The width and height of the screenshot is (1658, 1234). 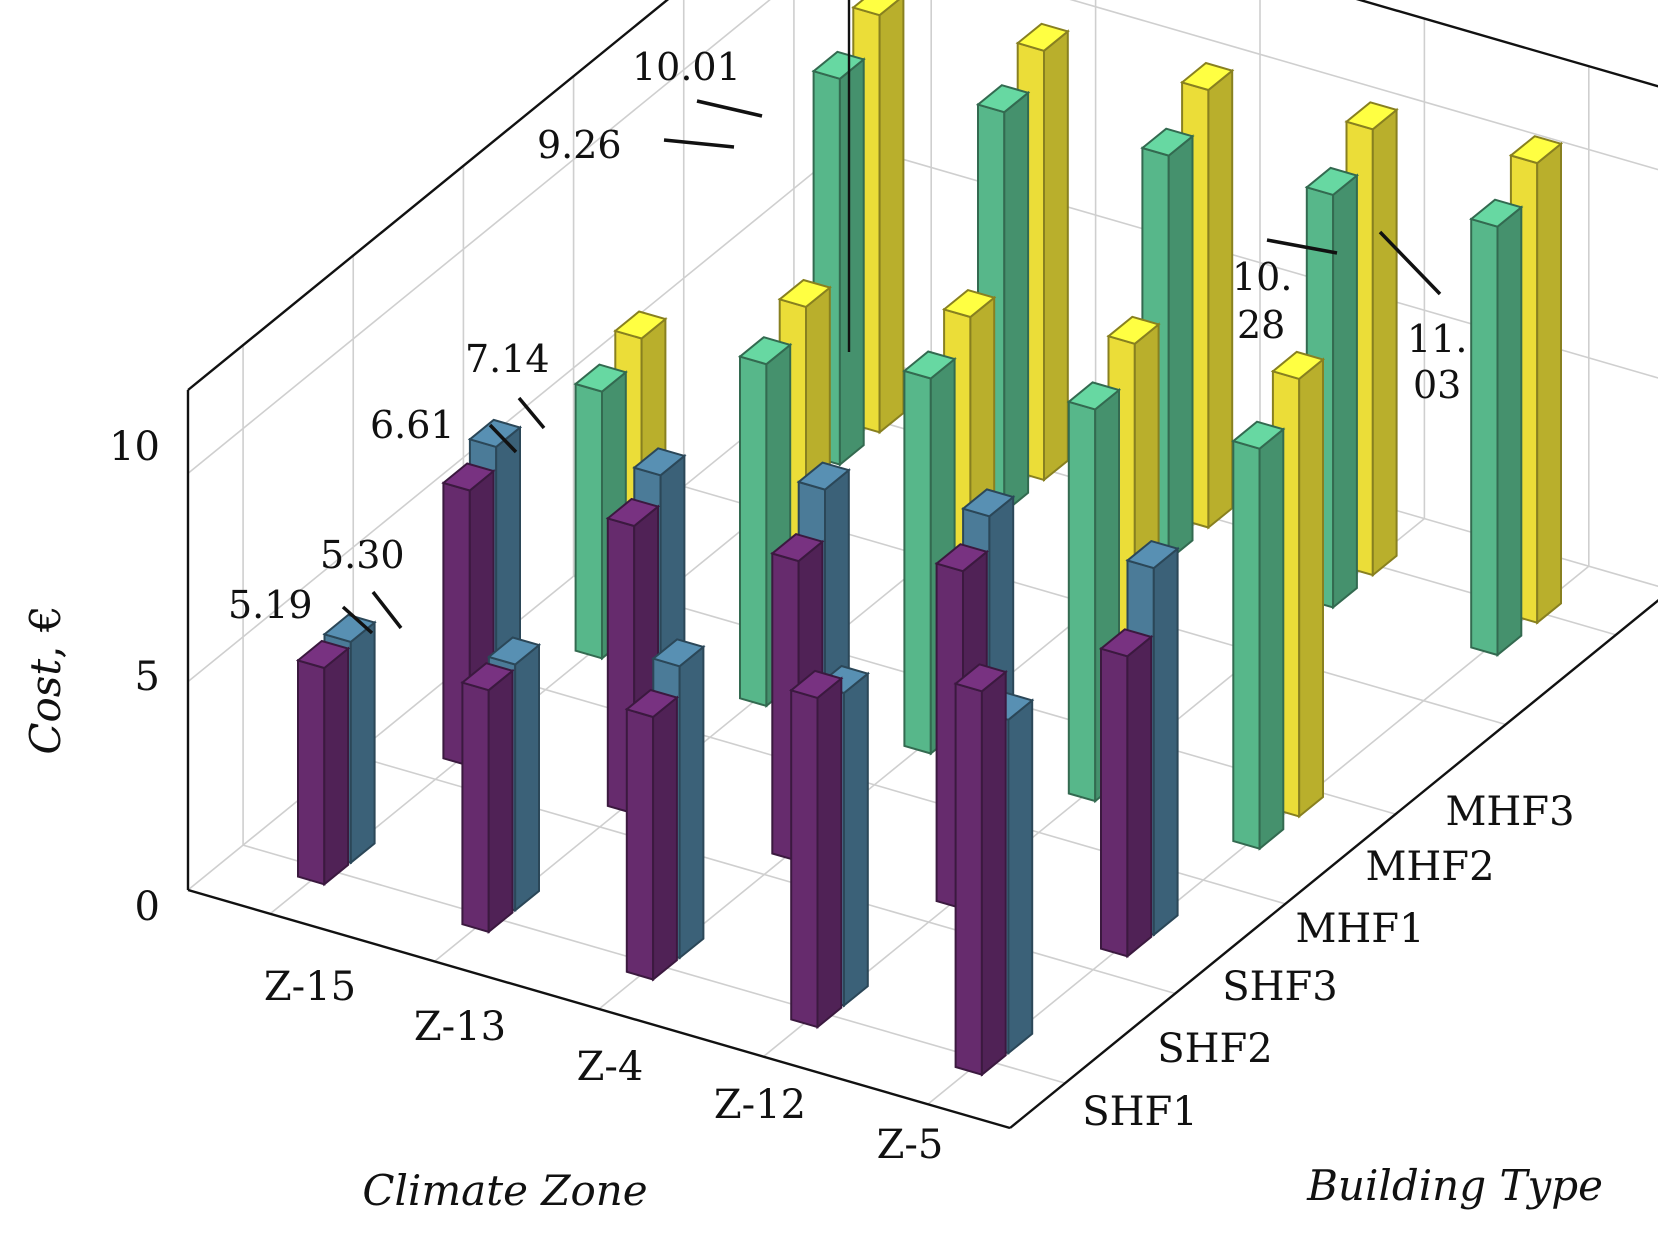 I want to click on annotation-label: 7.14, so click(x=507, y=359).